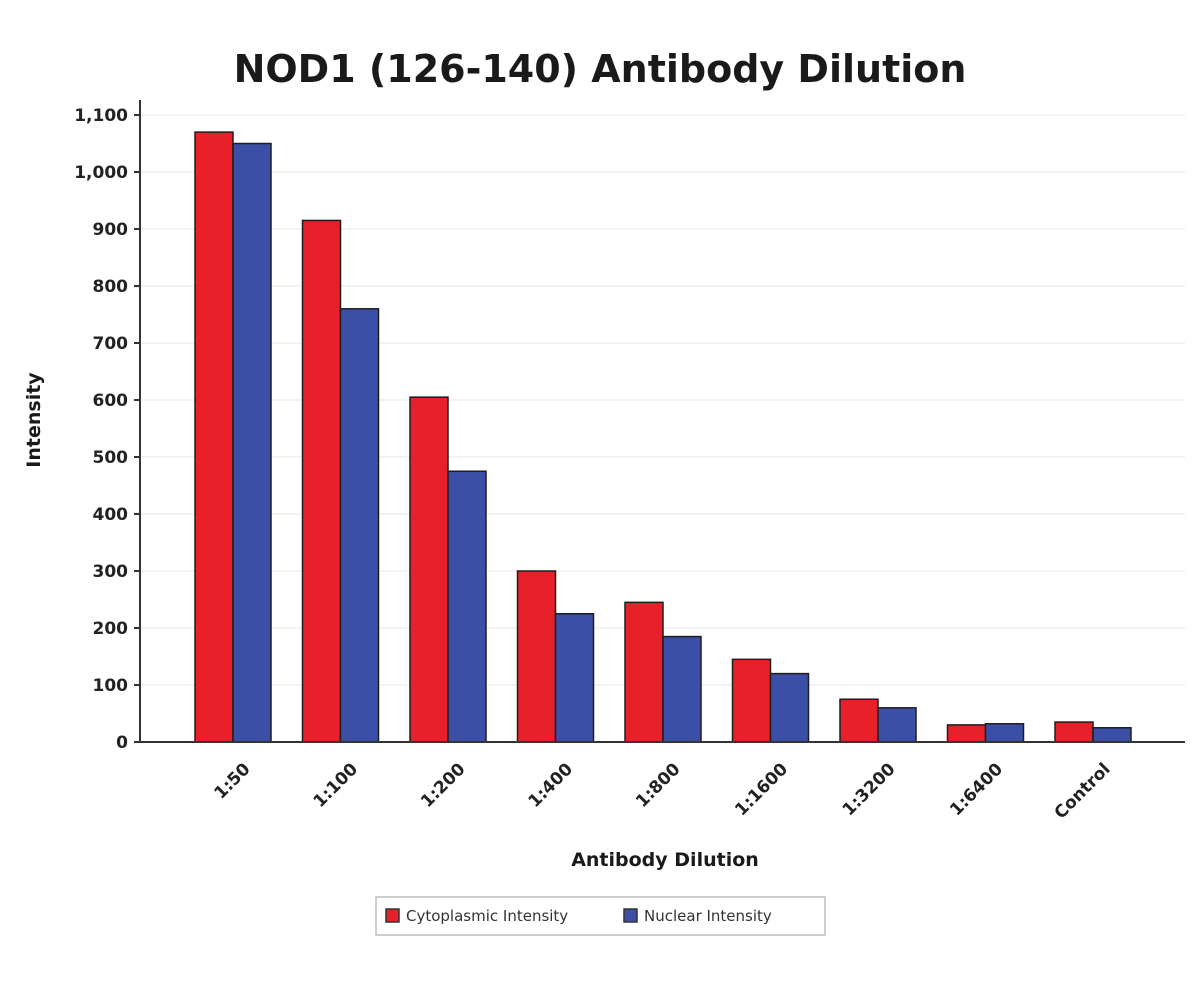 The height and width of the screenshot is (981, 1200). What do you see at coordinates (600, 69) in the screenshot?
I see `chart-title: NOD1 (126-140) Antibody Dilution` at bounding box center [600, 69].